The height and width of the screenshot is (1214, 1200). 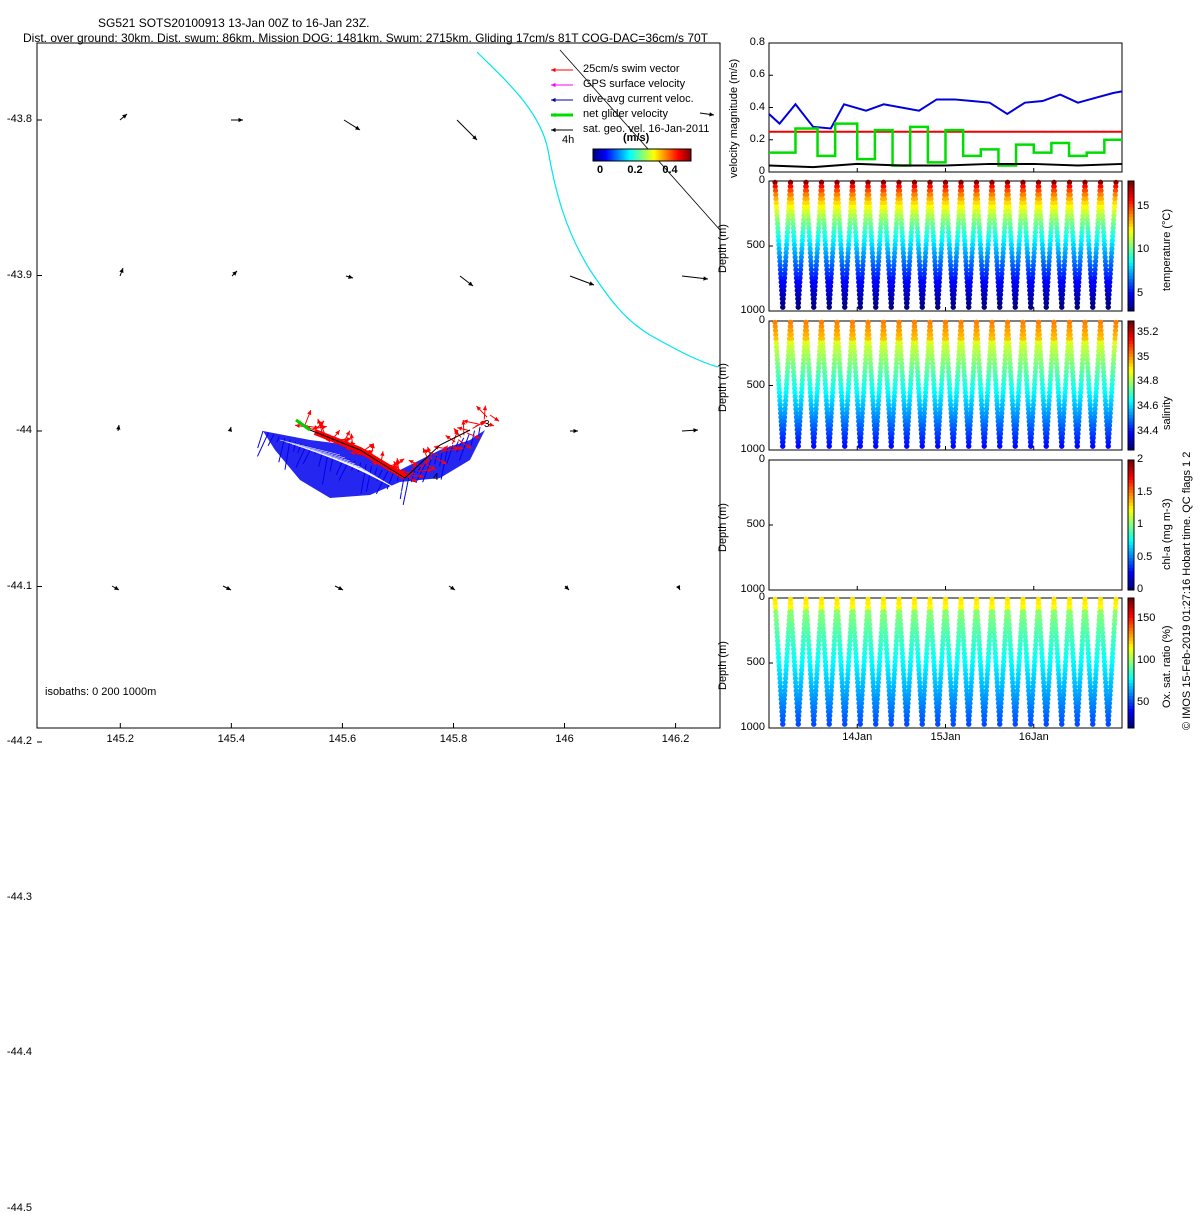 I want to click on sat-geo-arrow, so click(x=115, y=588).